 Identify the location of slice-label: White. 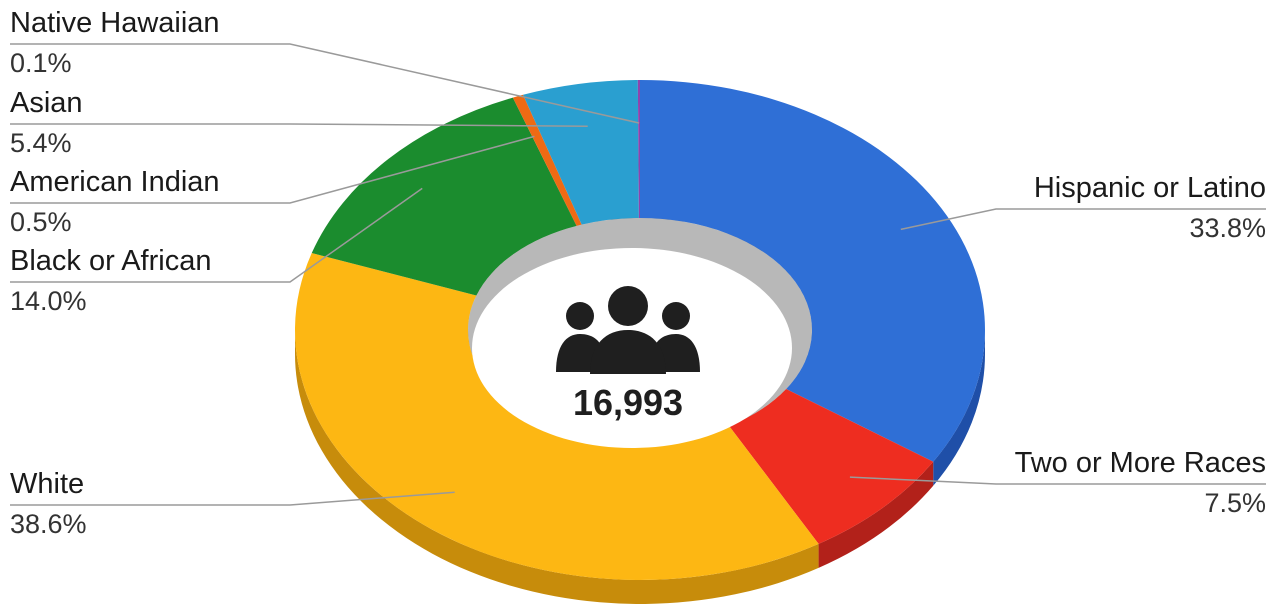
(47, 484).